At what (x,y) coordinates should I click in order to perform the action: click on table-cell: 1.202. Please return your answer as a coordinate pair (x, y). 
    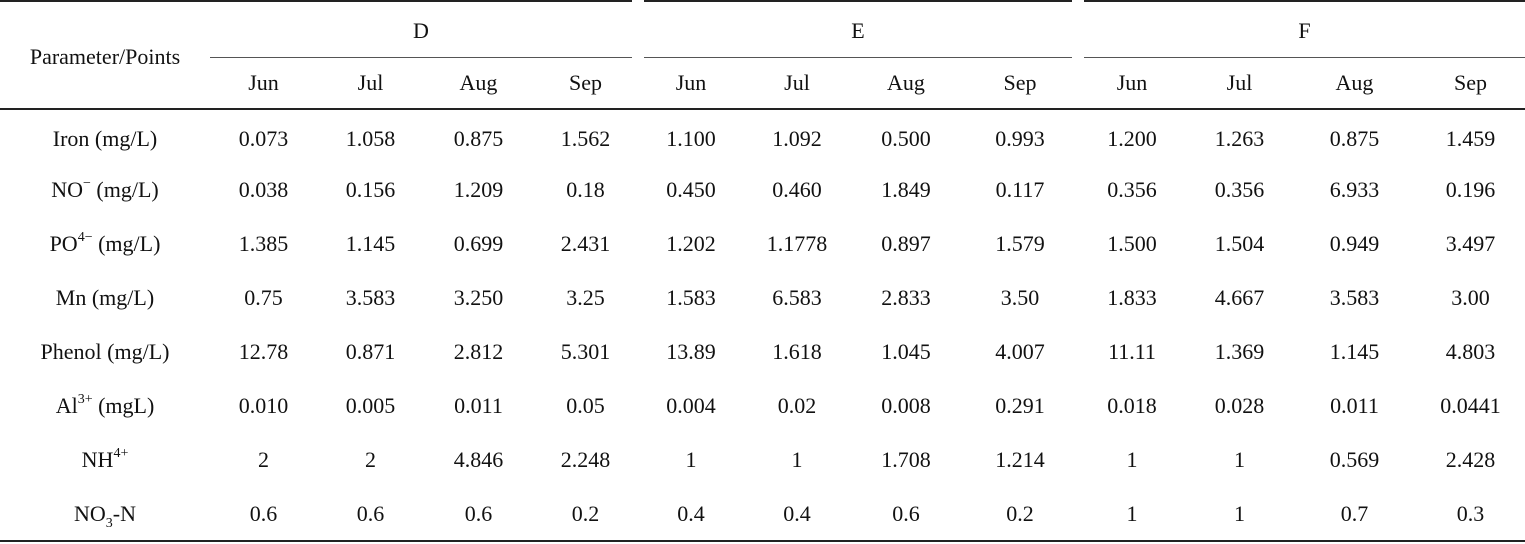
    Looking at the image, I should click on (691, 243).